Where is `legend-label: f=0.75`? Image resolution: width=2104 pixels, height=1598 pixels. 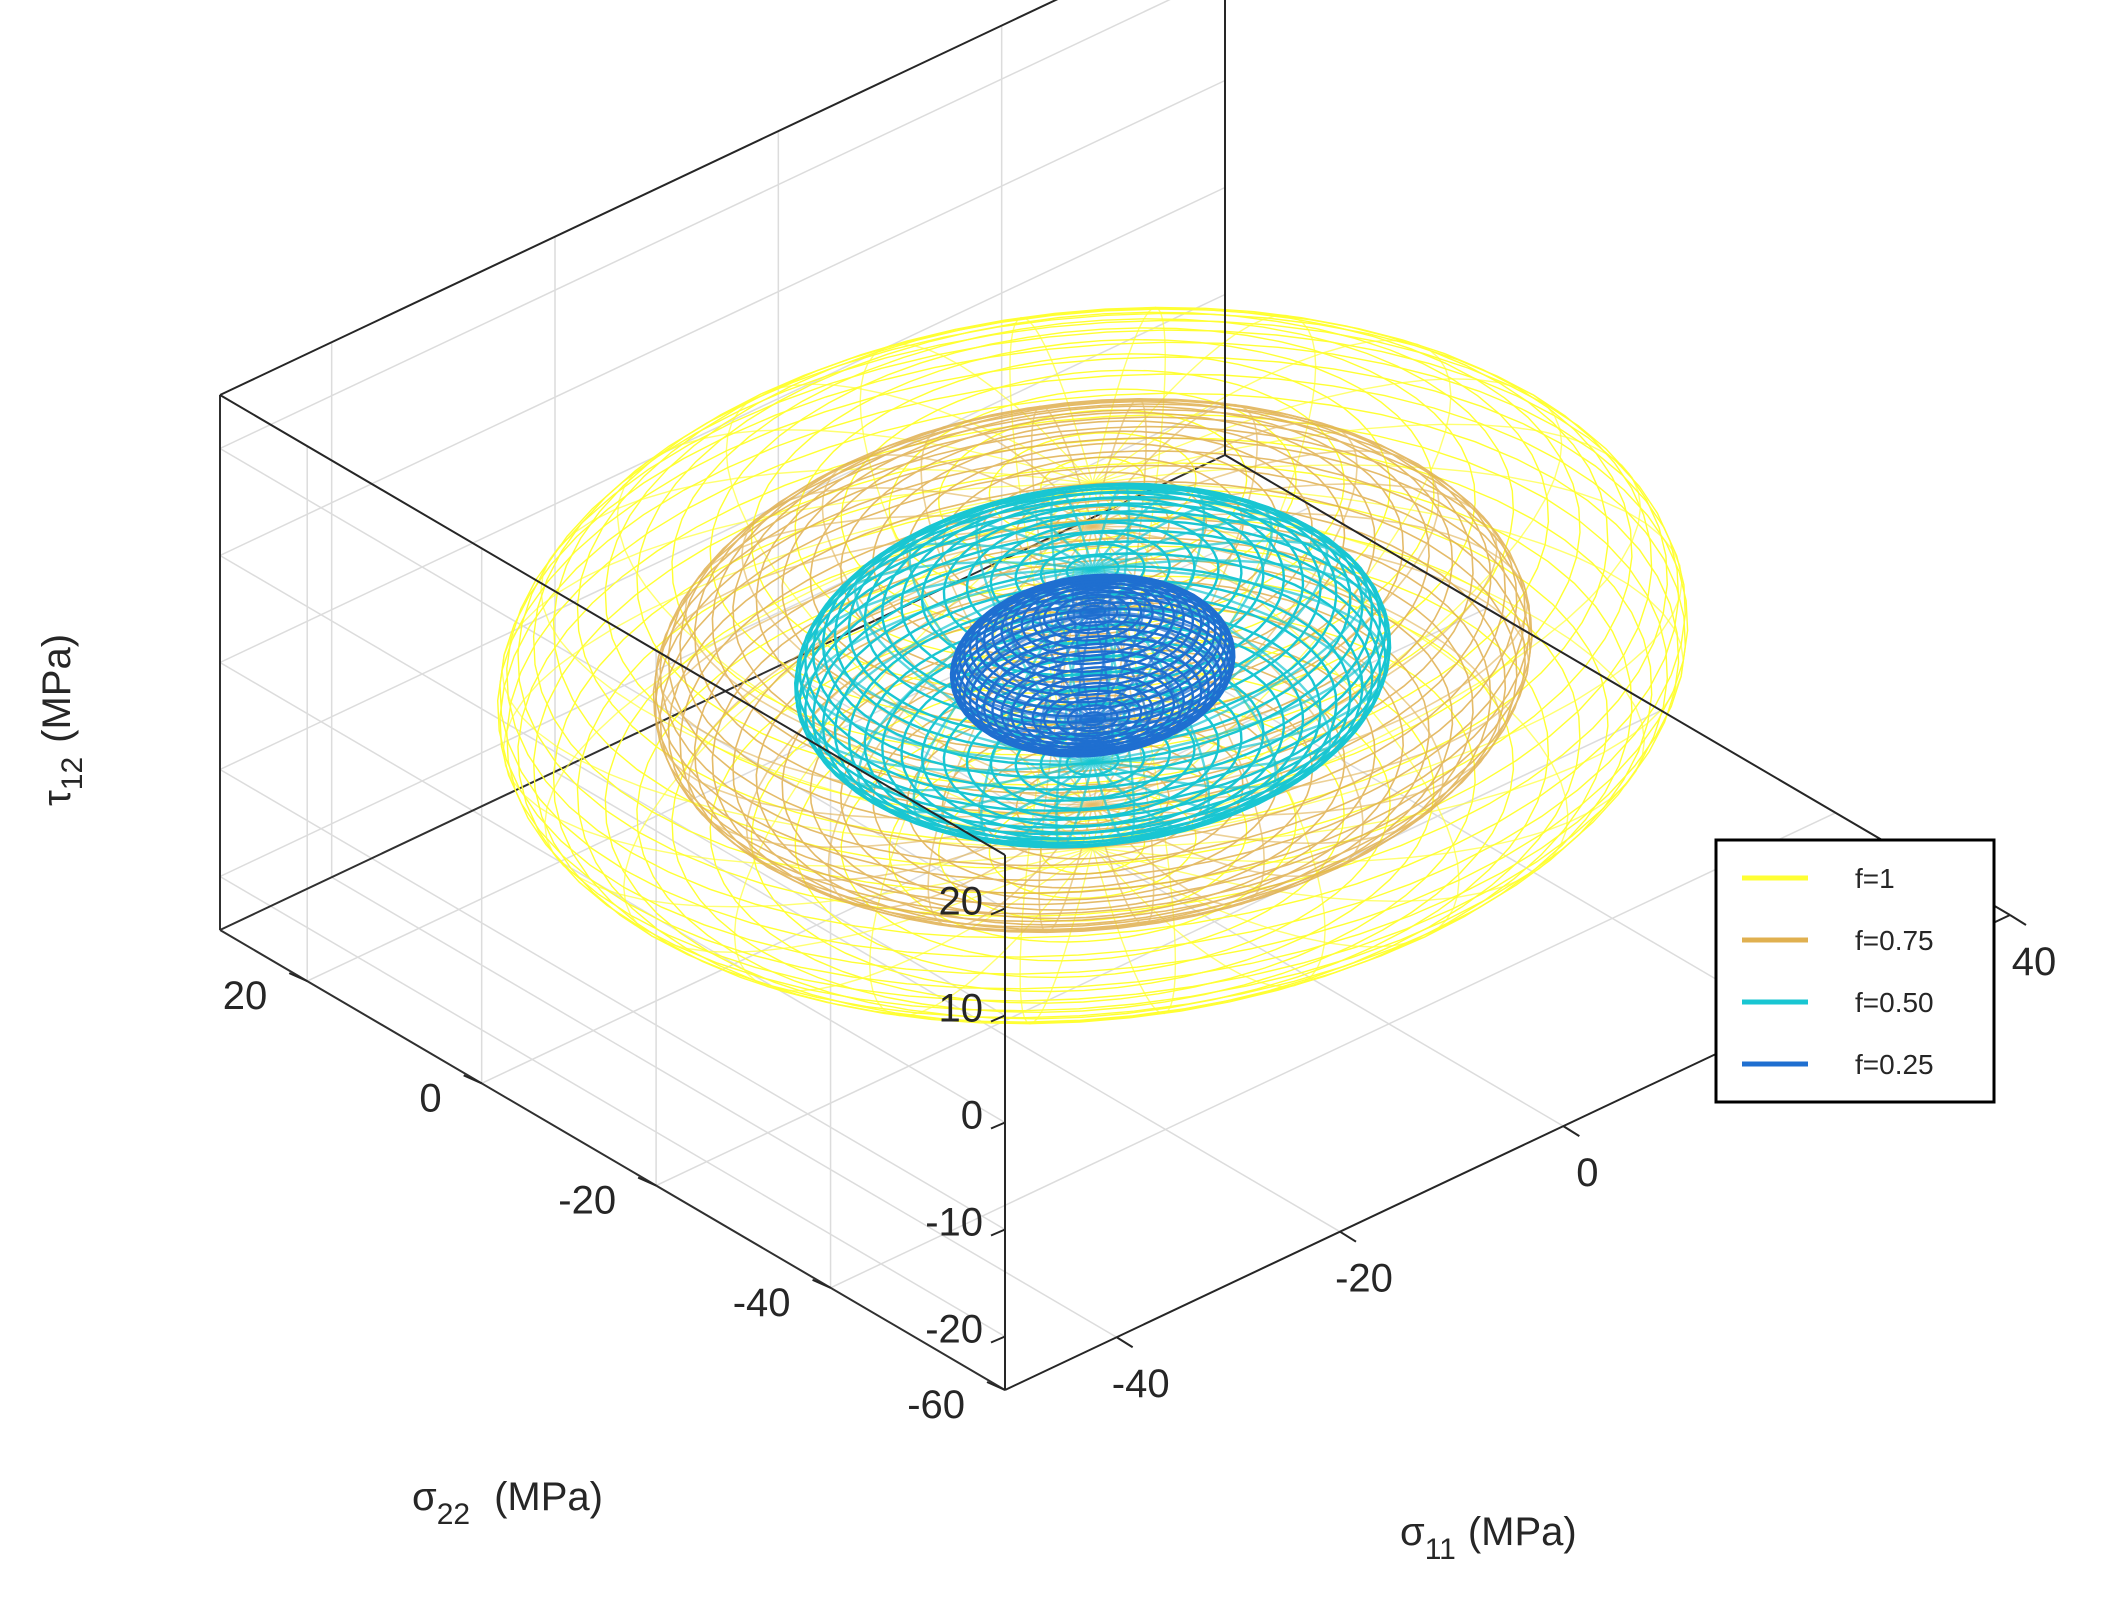 legend-label: f=0.75 is located at coordinates (1894, 940).